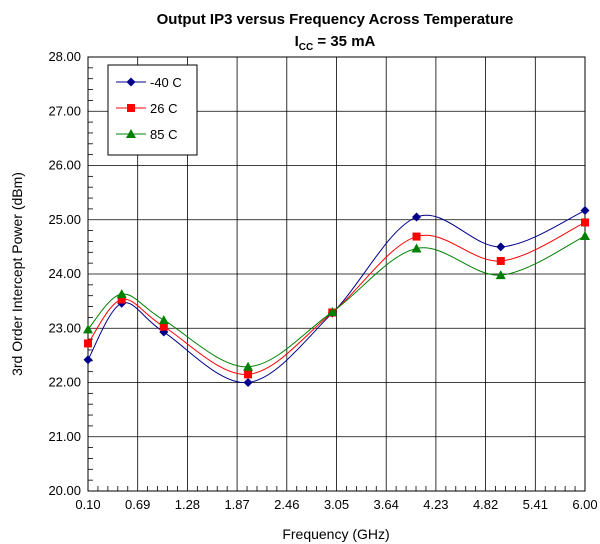  What do you see at coordinates (335, 534) in the screenshot?
I see `x-axis-label: Frequency (GHz)` at bounding box center [335, 534].